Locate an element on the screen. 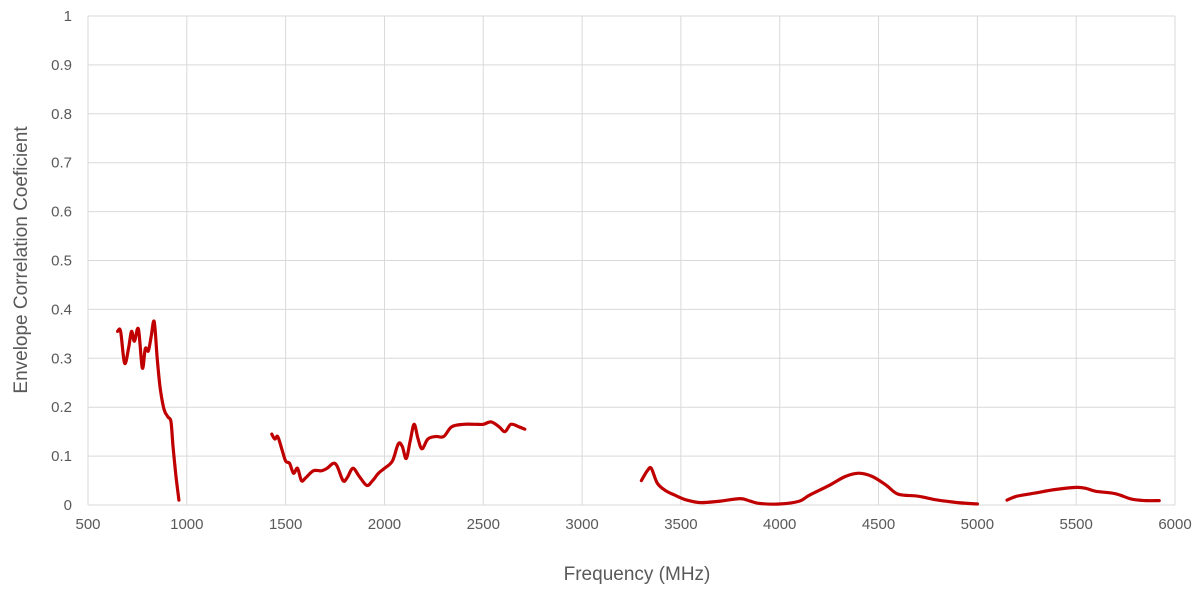 The image size is (1203, 598). x-tick-label: 3500 is located at coordinates (680, 524).